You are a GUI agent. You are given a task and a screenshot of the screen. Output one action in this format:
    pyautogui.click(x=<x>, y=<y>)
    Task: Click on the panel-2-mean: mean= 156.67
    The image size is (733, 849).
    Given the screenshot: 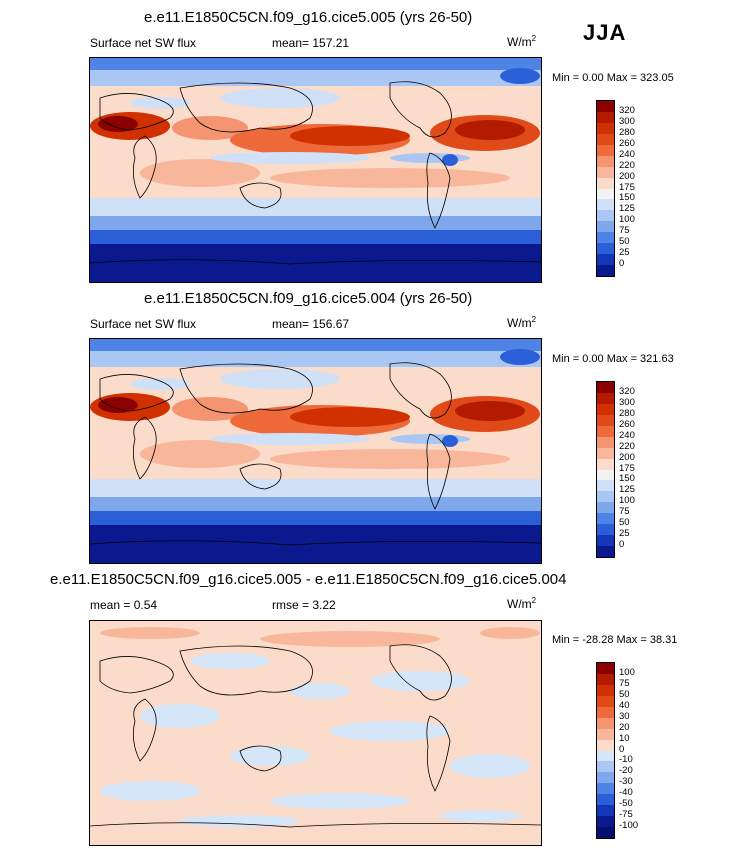 What is the action you would take?
    pyautogui.click(x=311, y=324)
    